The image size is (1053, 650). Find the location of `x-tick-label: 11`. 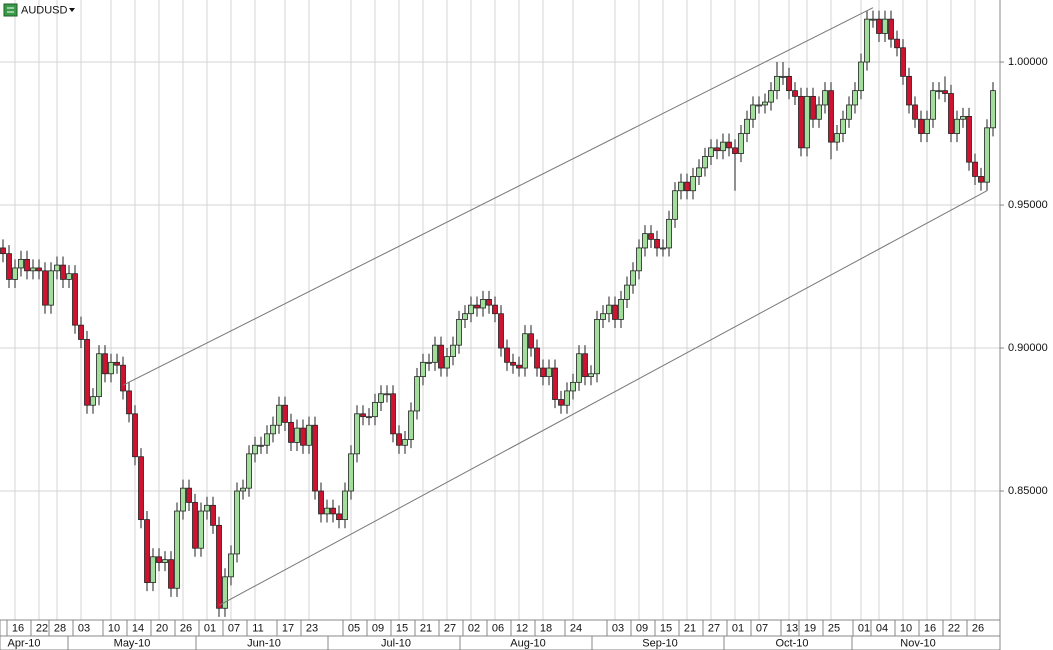

x-tick-label: 11 is located at coordinates (257, 628).